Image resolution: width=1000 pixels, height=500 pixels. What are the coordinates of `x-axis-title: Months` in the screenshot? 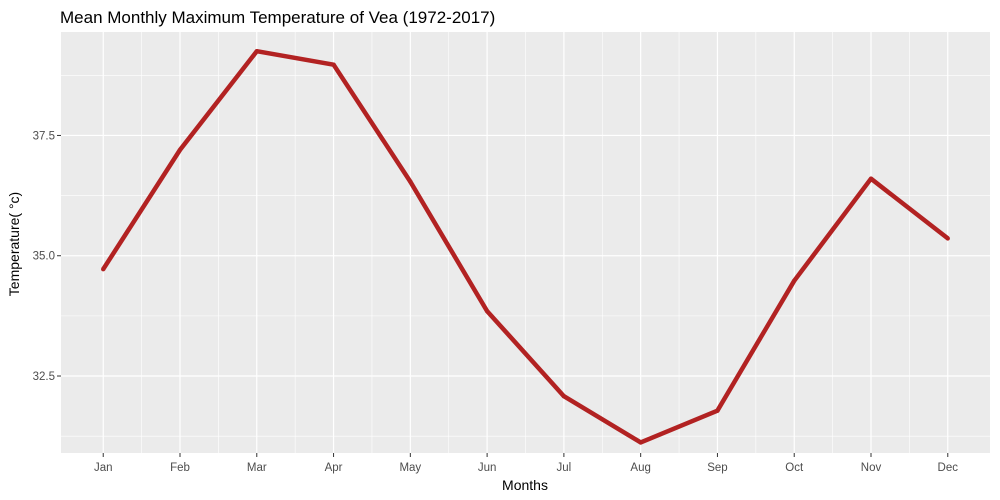 It's located at (525, 485).